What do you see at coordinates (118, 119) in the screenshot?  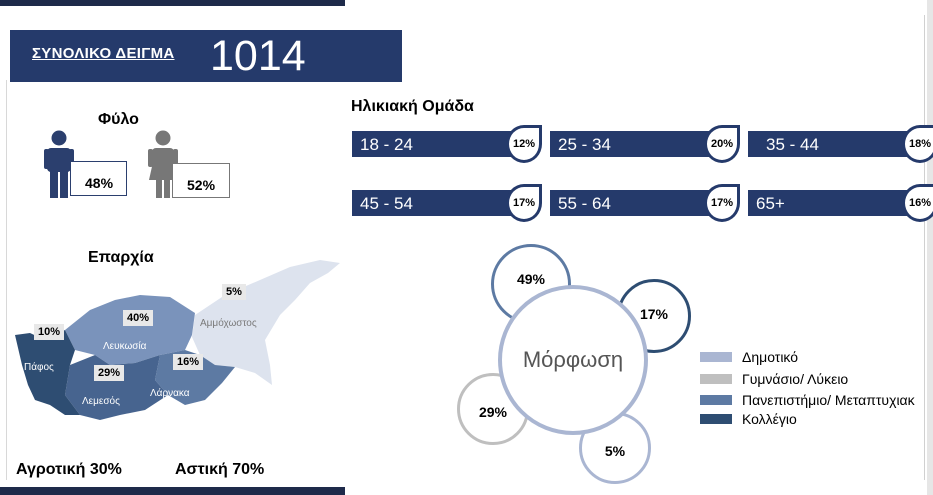 I see `gender-title: Φύλο` at bounding box center [118, 119].